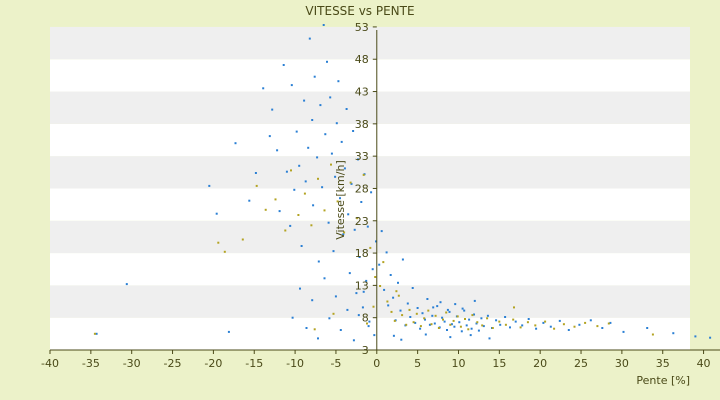 This screenshot has width=720, height=400. Describe the element at coordinates (362, 285) in the screenshot. I see `y-tick-label: 13` at that location.